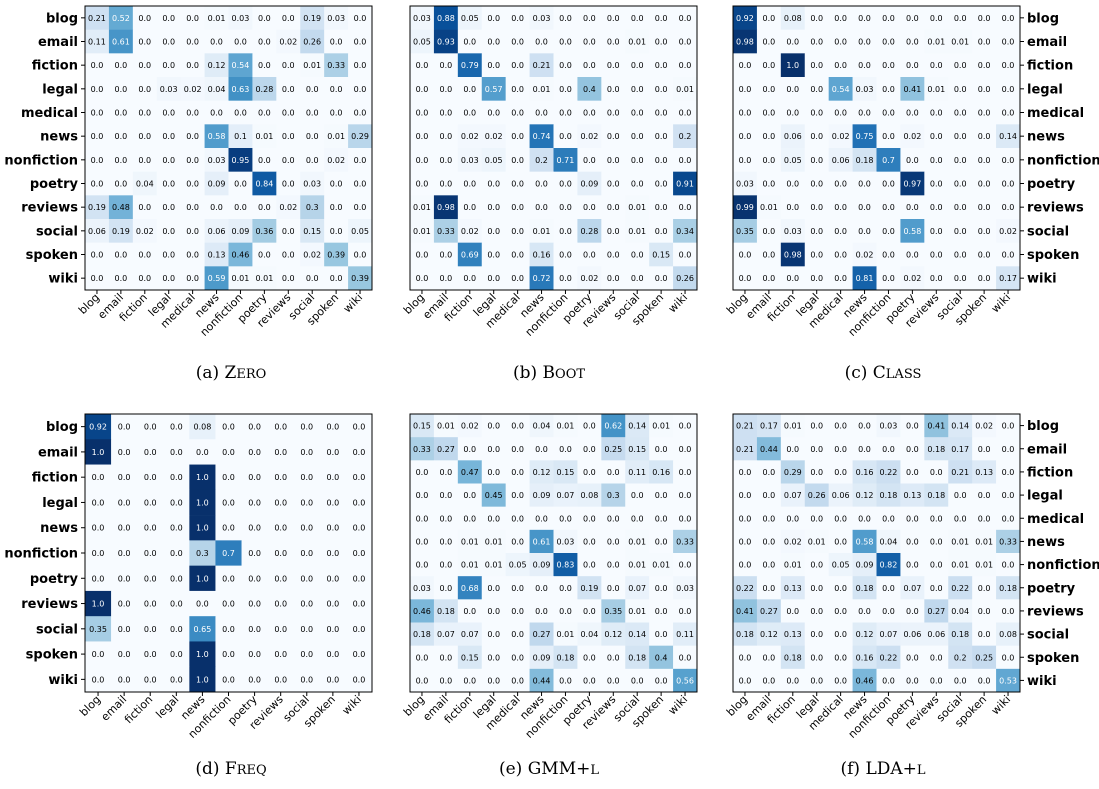 The width and height of the screenshot is (1099, 789). Describe the element at coordinates (217, 89) in the screenshot. I see `cell-value-label: 0.04` at that location.